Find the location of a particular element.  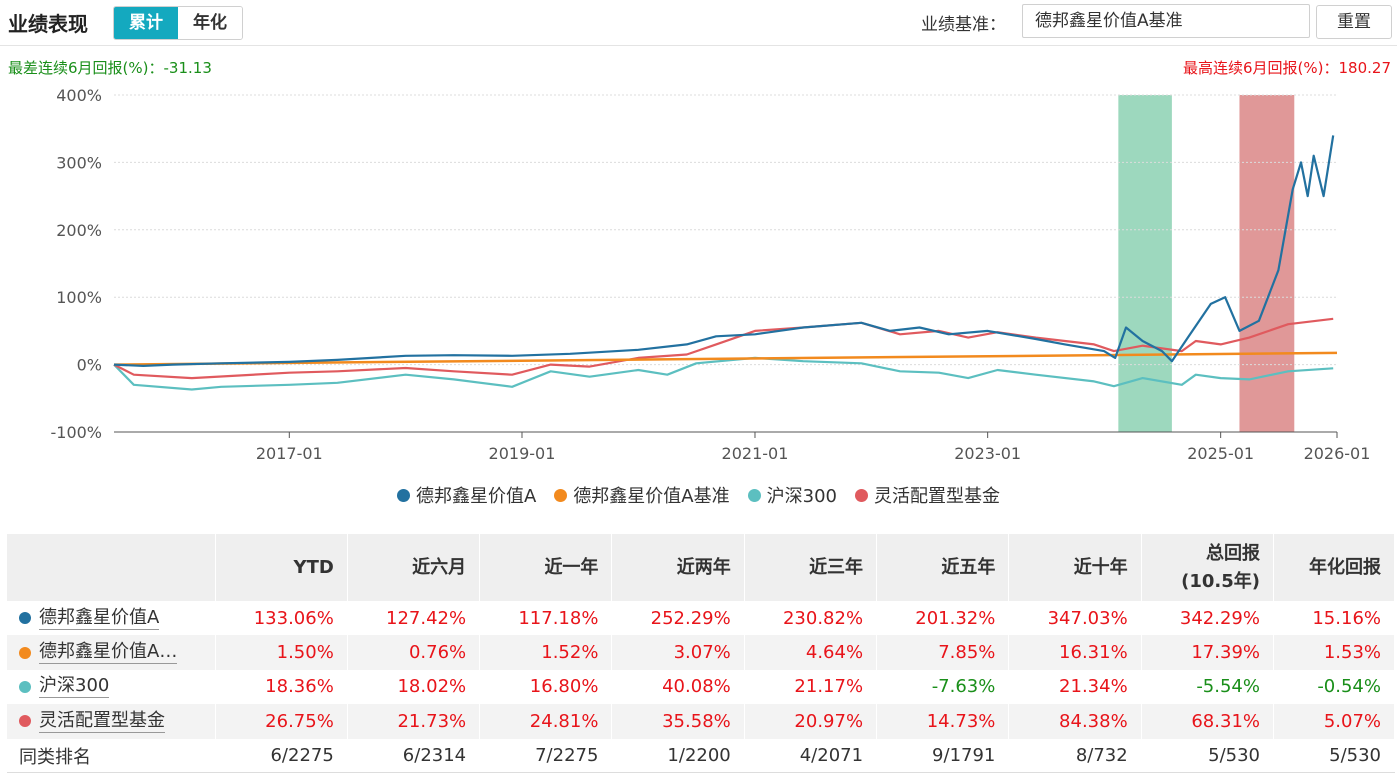

x-tick-label: 2021-01 is located at coordinates (755, 453).